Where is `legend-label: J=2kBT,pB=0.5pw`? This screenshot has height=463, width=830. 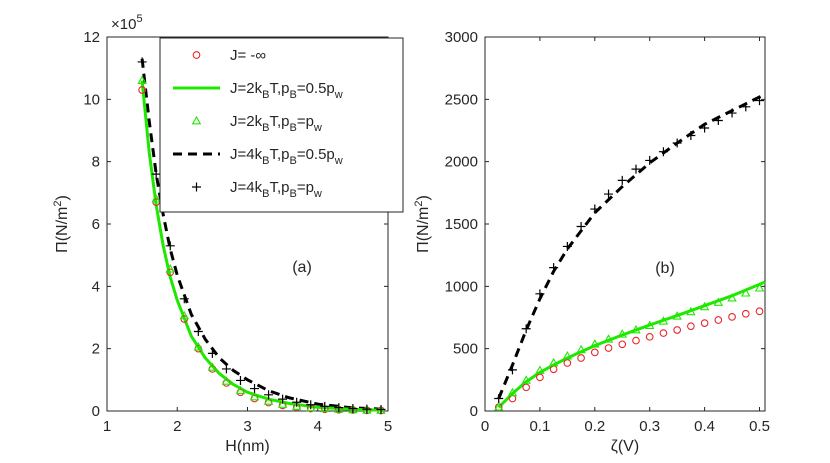 legend-label: J=2kBT,pB=0.5pw is located at coordinates (286, 90).